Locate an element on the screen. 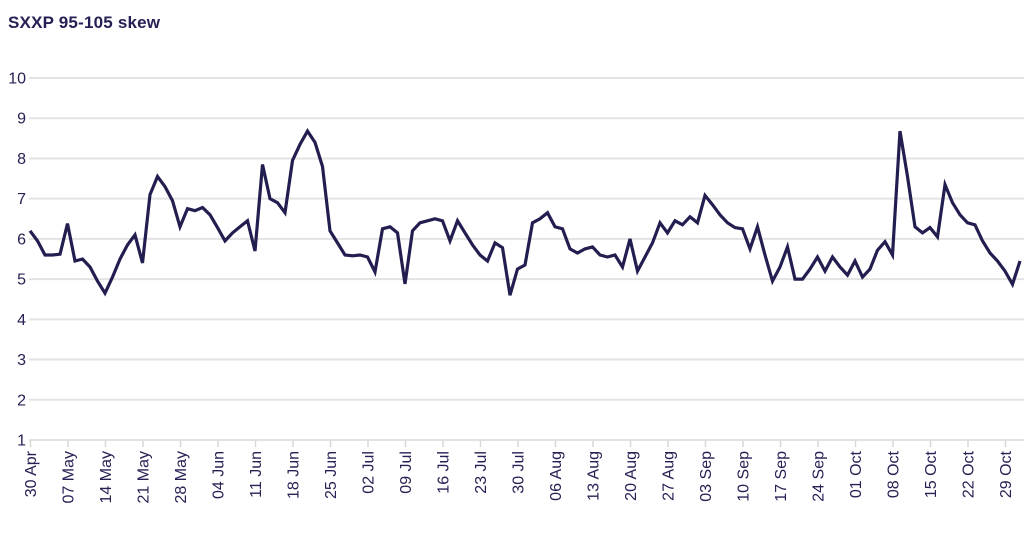 Image resolution: width=1024 pixels, height=545 pixels. x-axis-label: 14 May is located at coordinates (106, 477).